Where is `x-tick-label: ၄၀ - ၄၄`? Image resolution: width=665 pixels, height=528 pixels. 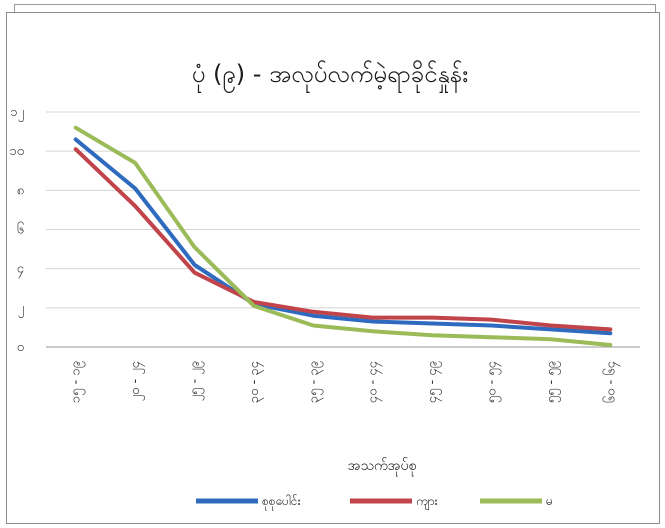
x-tick-label: ၄၀ - ၄၄ is located at coordinates (374, 381).